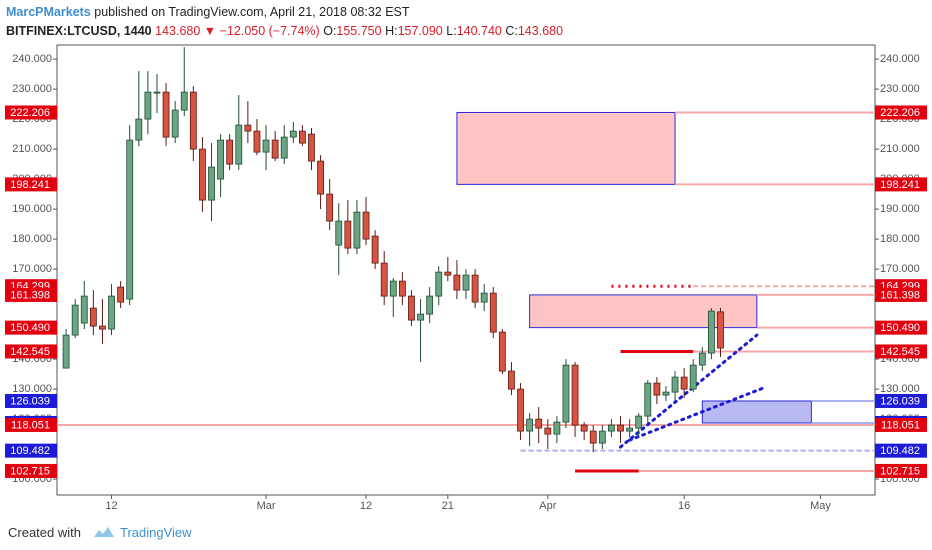 The height and width of the screenshot is (550, 932). I want to click on level-label: 161.398, so click(30, 295).